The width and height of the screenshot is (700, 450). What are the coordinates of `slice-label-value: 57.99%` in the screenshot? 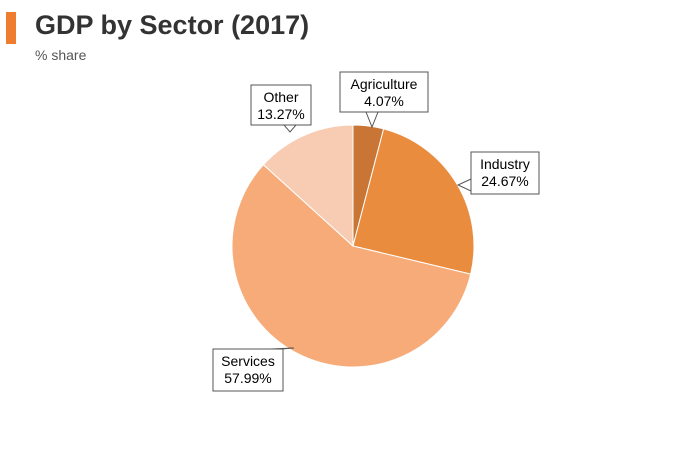 It's located at (247, 378).